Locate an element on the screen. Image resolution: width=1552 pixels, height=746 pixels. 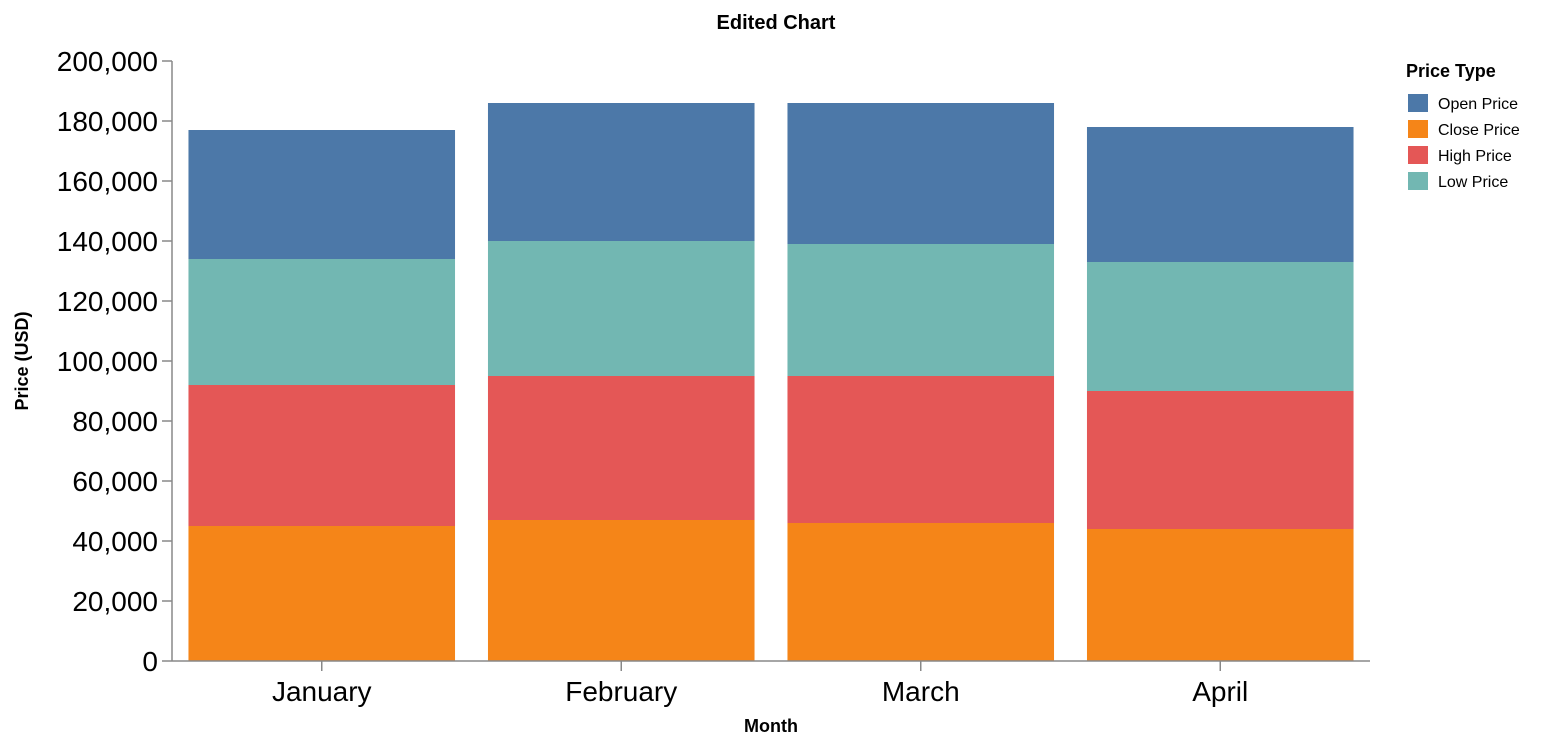
y-tick-label: 80,000 is located at coordinates (115, 421).